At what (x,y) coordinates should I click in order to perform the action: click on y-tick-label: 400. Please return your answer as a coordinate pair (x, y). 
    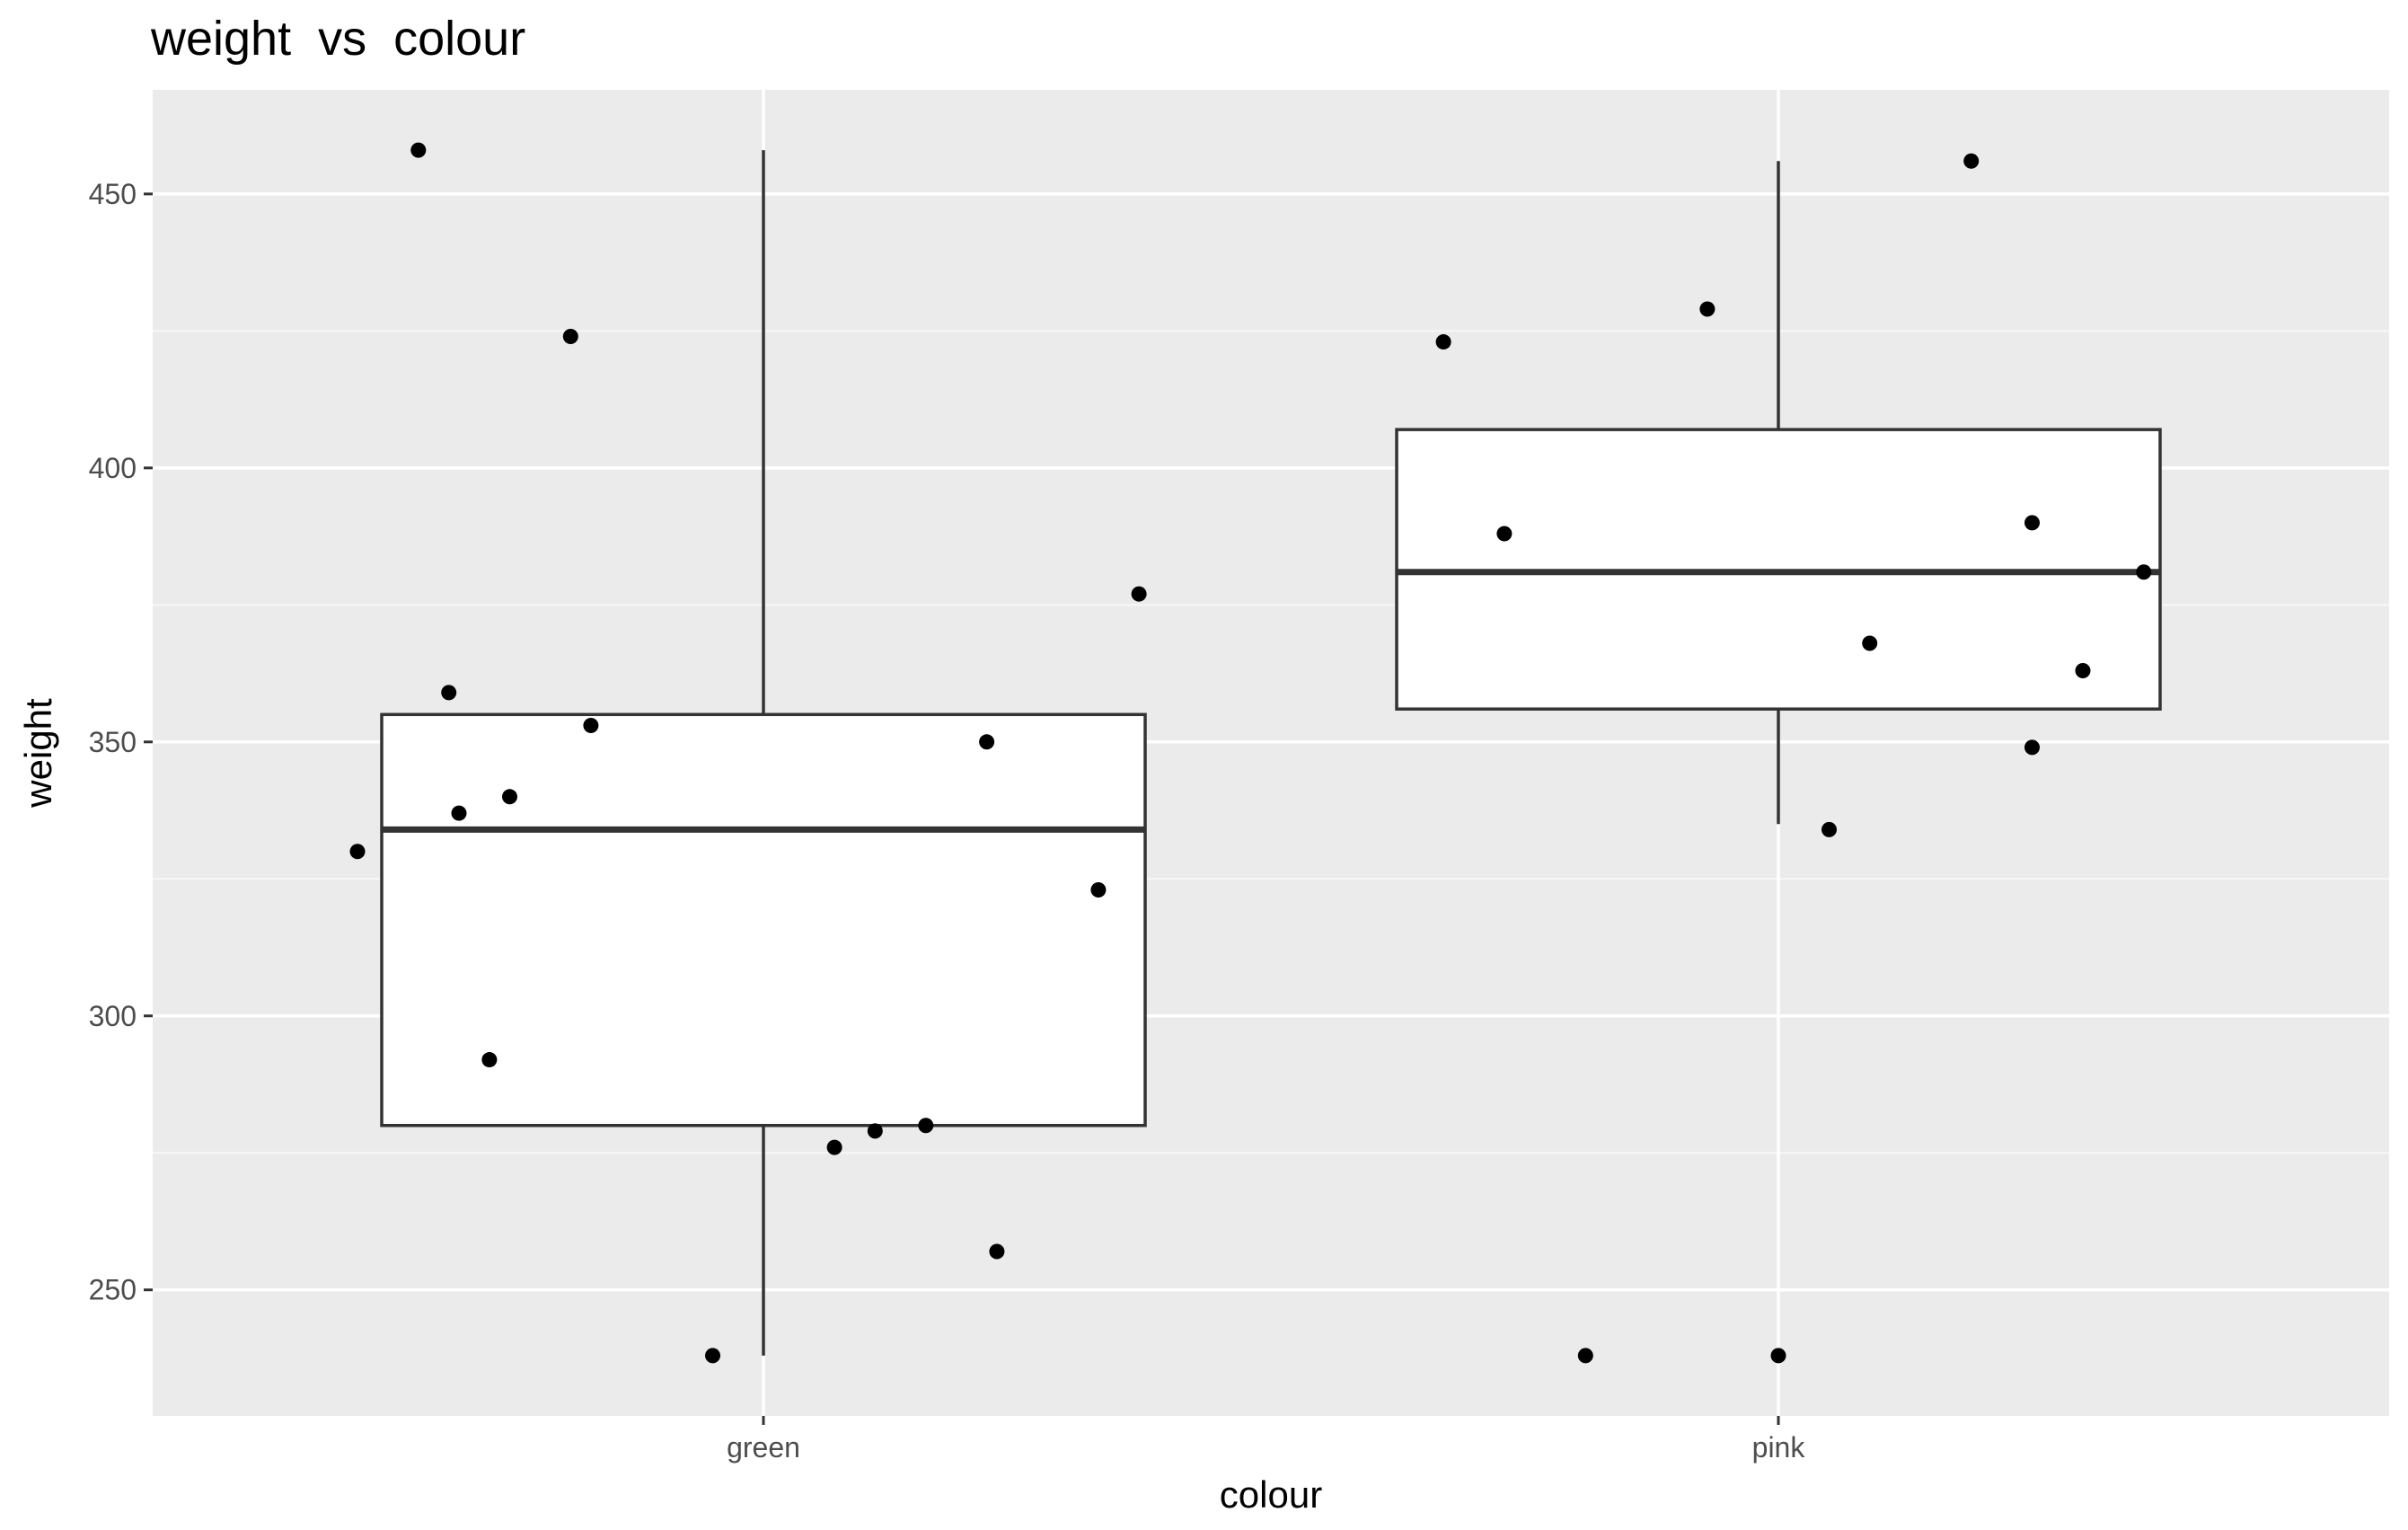
    Looking at the image, I should click on (113, 468).